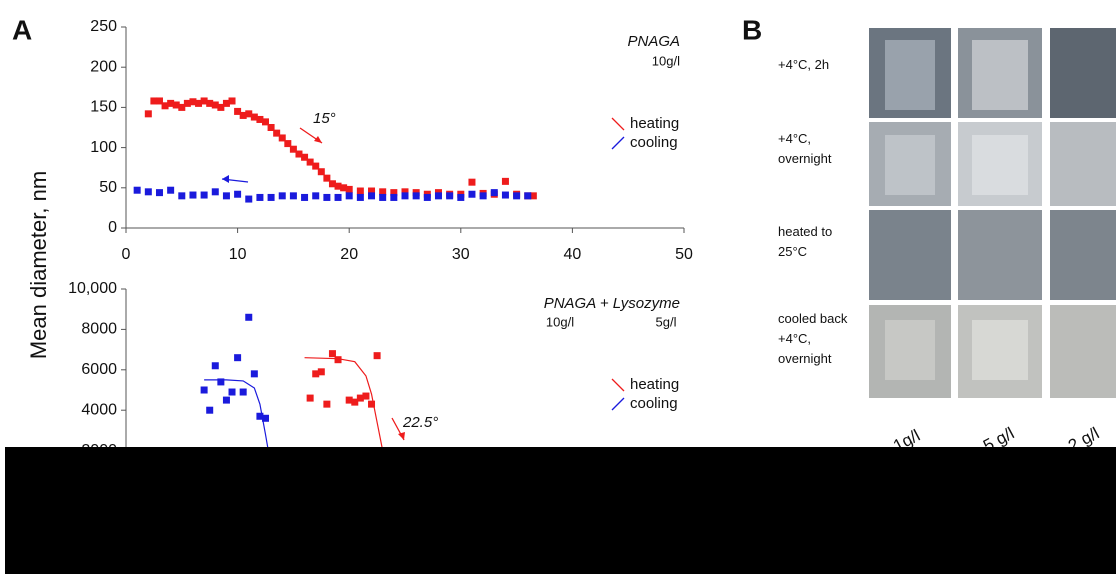  Describe the element at coordinates (803, 64) in the screenshot. I see `row-label: +4°C, 2h` at that location.